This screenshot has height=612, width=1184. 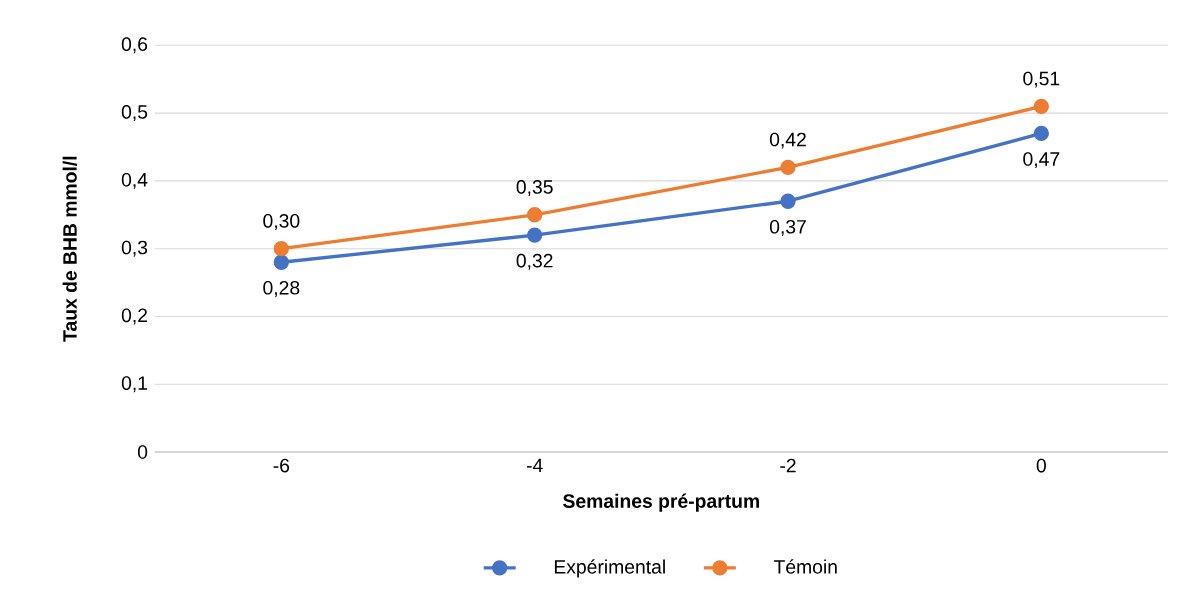 What do you see at coordinates (787, 140) in the screenshot?
I see `data-label: 0,42` at bounding box center [787, 140].